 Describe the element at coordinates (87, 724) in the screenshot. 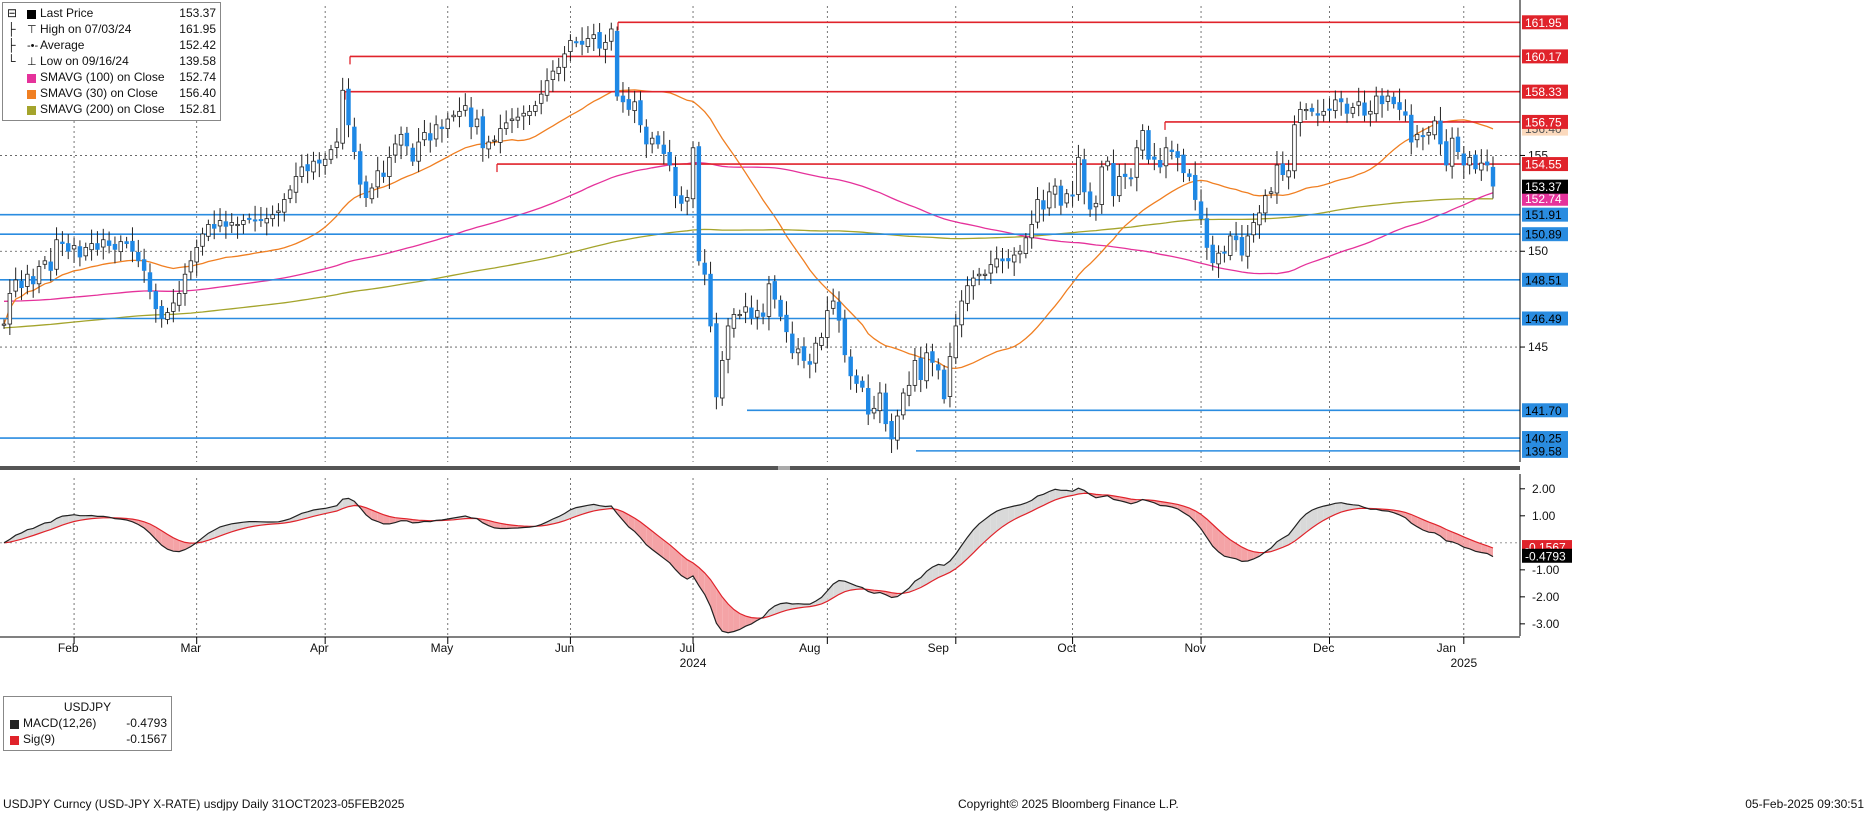

I see `legend-macd: MACD(12,26) -0.4793` at that location.